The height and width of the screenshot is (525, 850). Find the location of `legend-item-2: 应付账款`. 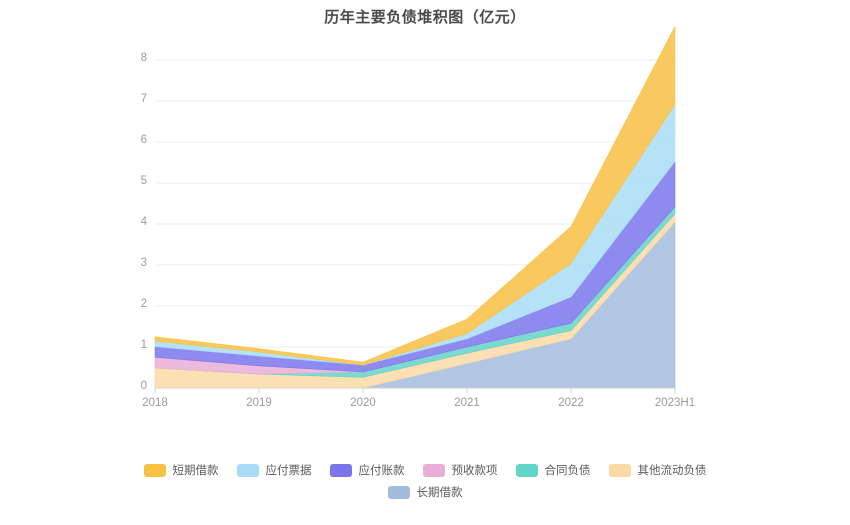

legend-item-2: 应付账款 is located at coordinates (367, 470).